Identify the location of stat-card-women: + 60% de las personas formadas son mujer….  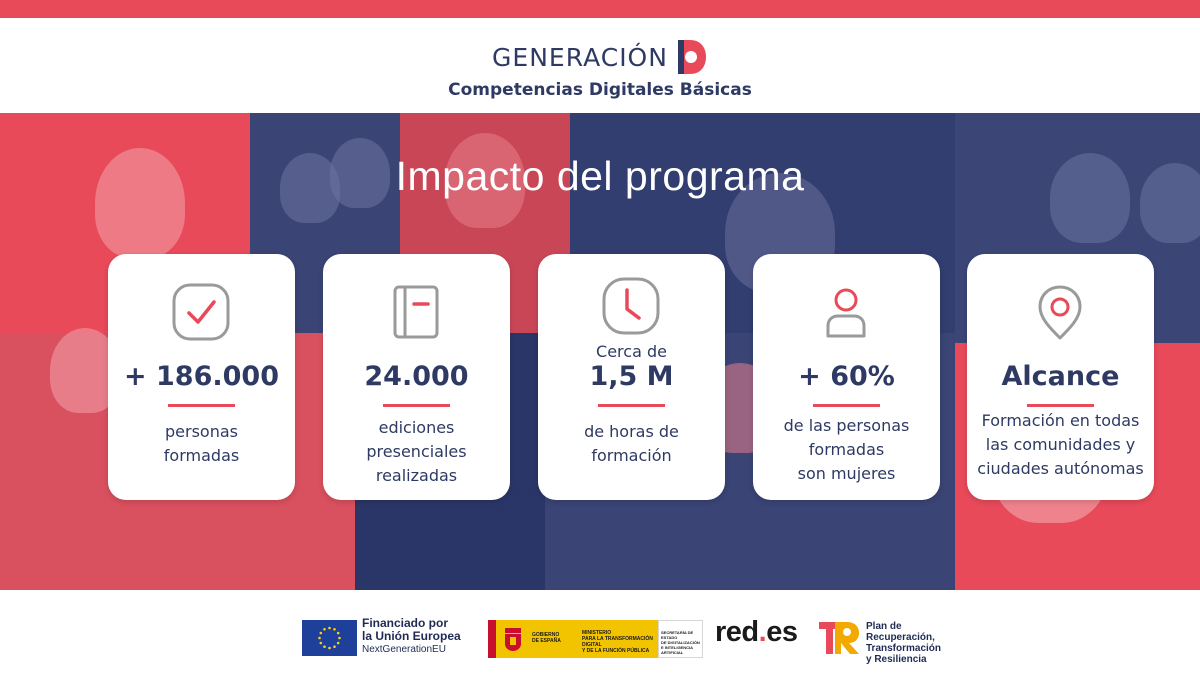
(846, 377).